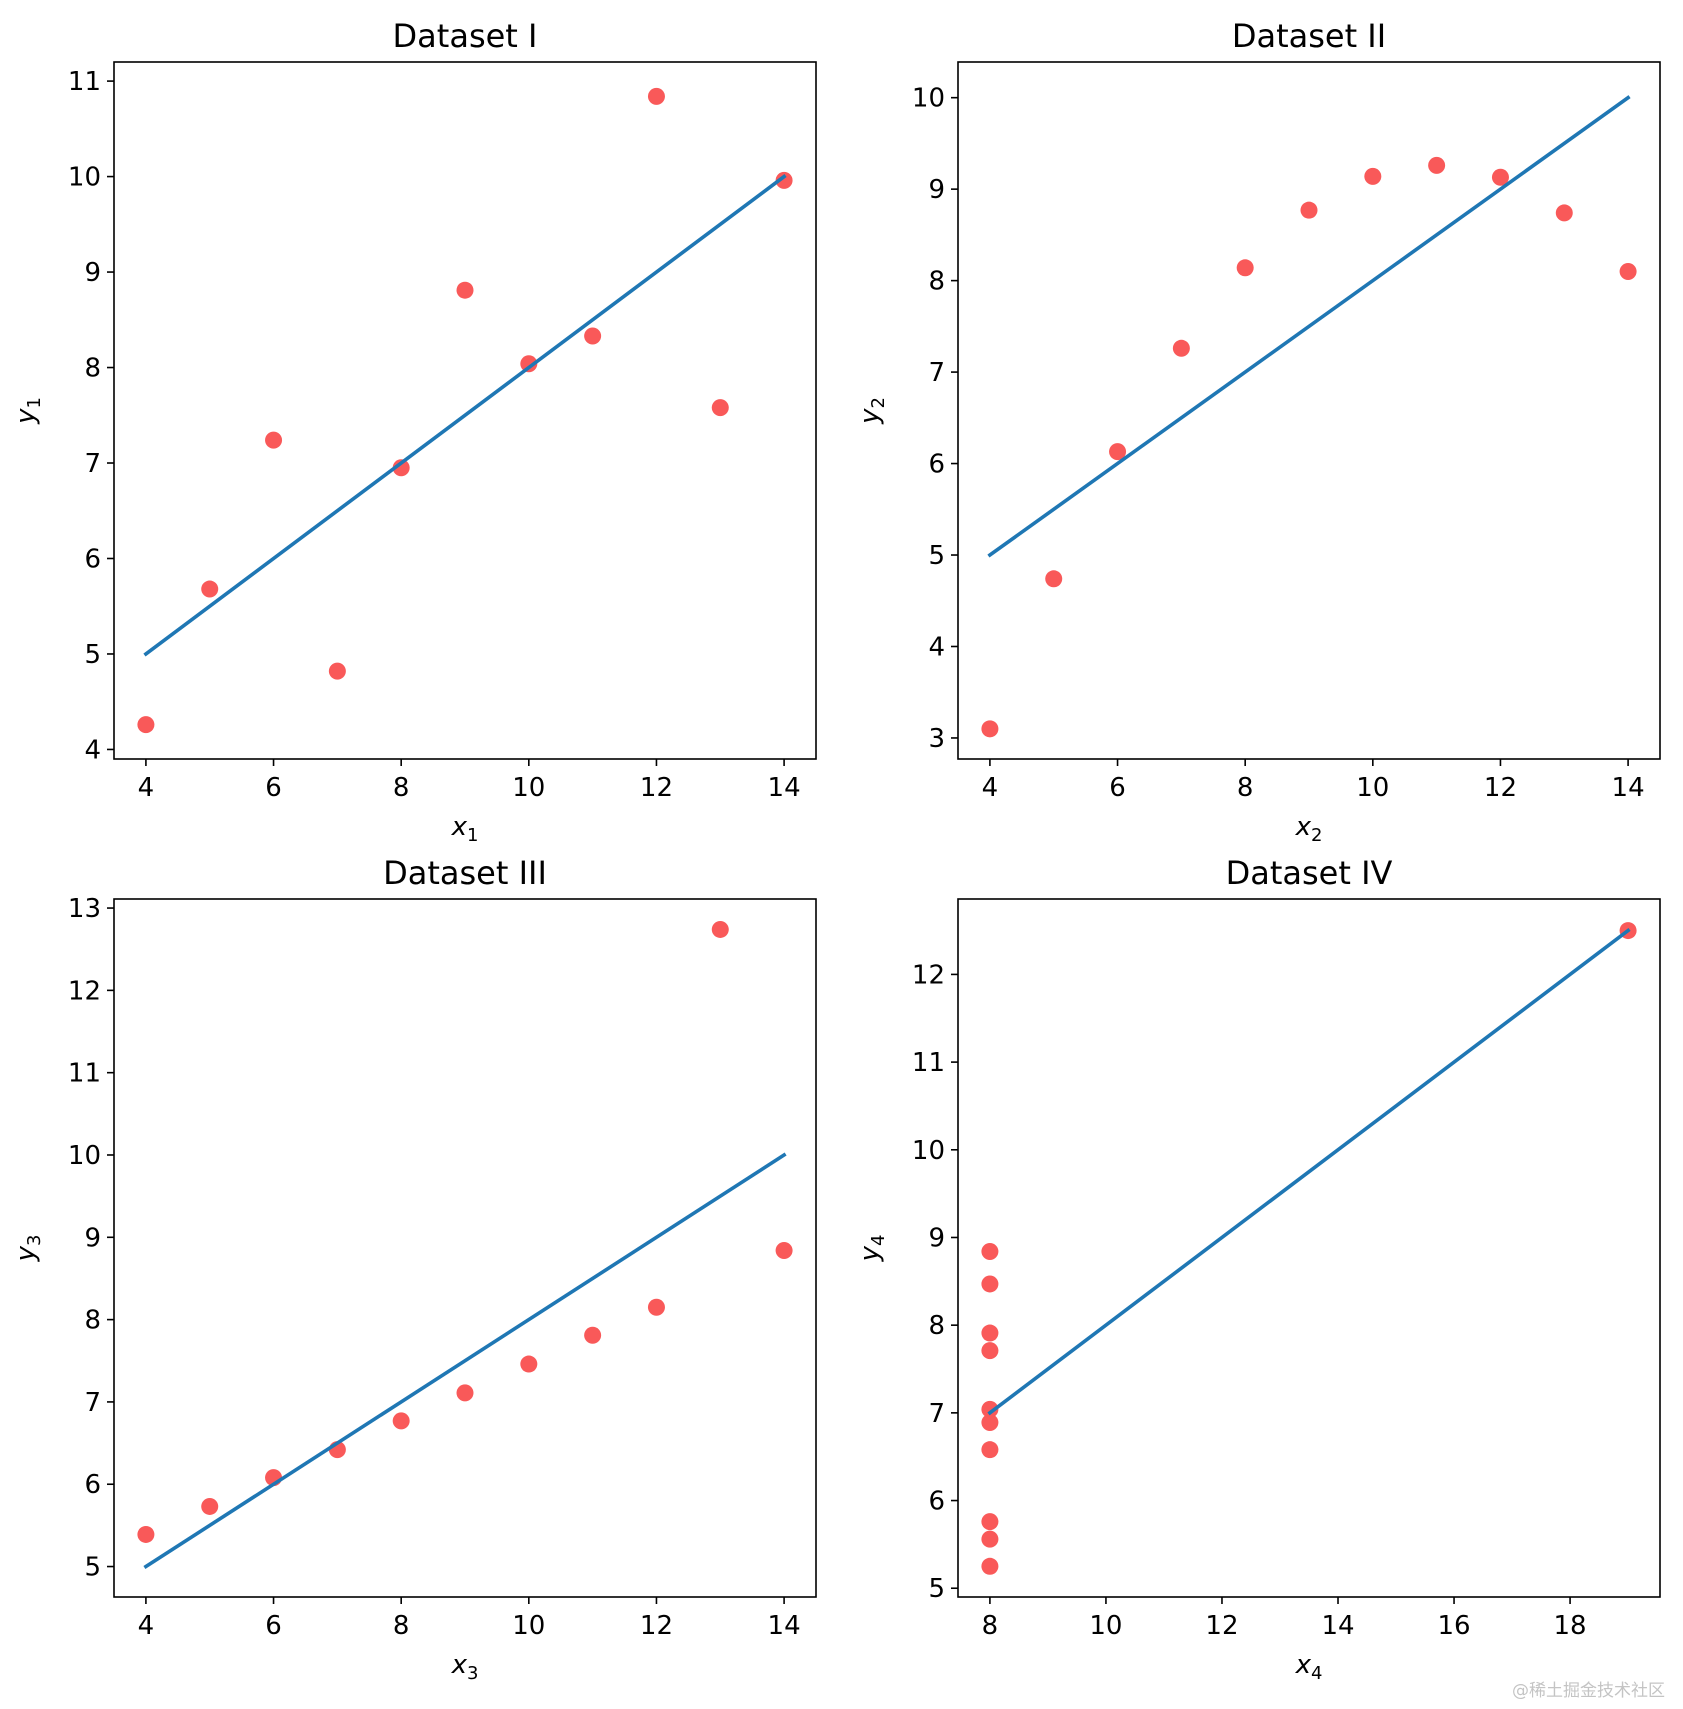  What do you see at coordinates (1309, 36) in the screenshot?
I see `chart-title: Dataset II` at bounding box center [1309, 36].